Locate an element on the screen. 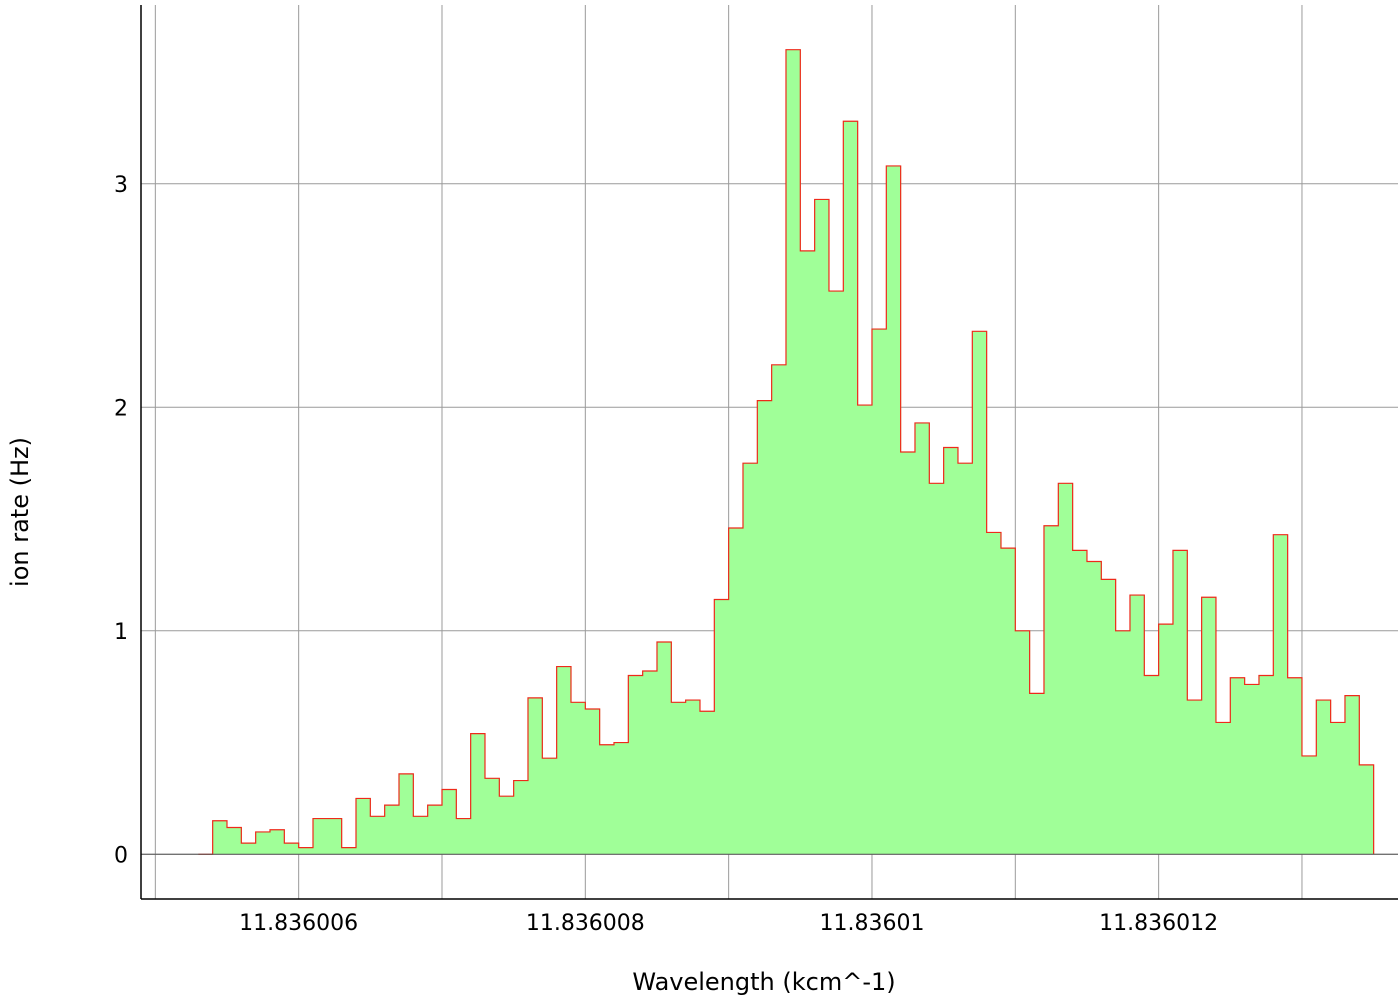 This screenshot has height=1000, width=1398. y-axis-title: ion rate (Hz) is located at coordinates (20, 512).